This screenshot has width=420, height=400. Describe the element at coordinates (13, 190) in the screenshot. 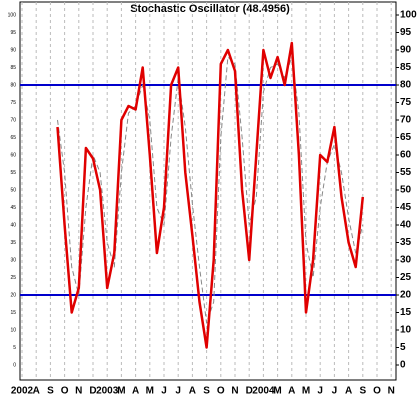

I see `y-tick-label-left: 50` at that location.